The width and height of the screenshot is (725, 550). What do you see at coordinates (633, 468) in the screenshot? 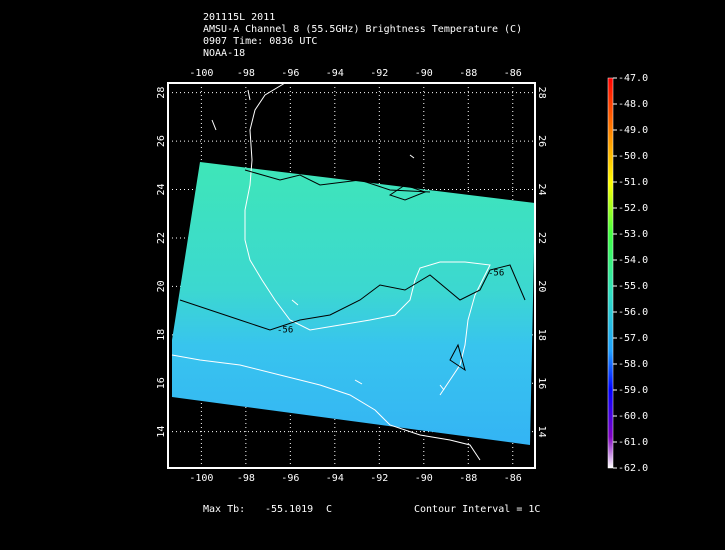
I see `colorbar-label: -62.0` at bounding box center [633, 468].